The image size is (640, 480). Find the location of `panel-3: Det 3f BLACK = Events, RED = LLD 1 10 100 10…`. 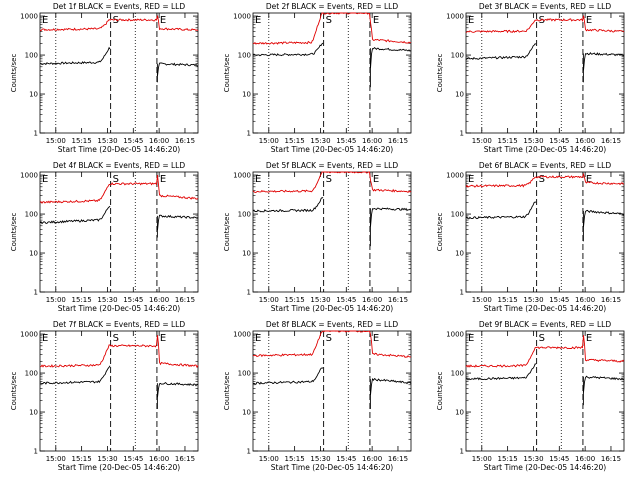

panel-3: Det 3f BLACK = Events, RED = LLD 1 10 100 10… is located at coordinates (530, 78).